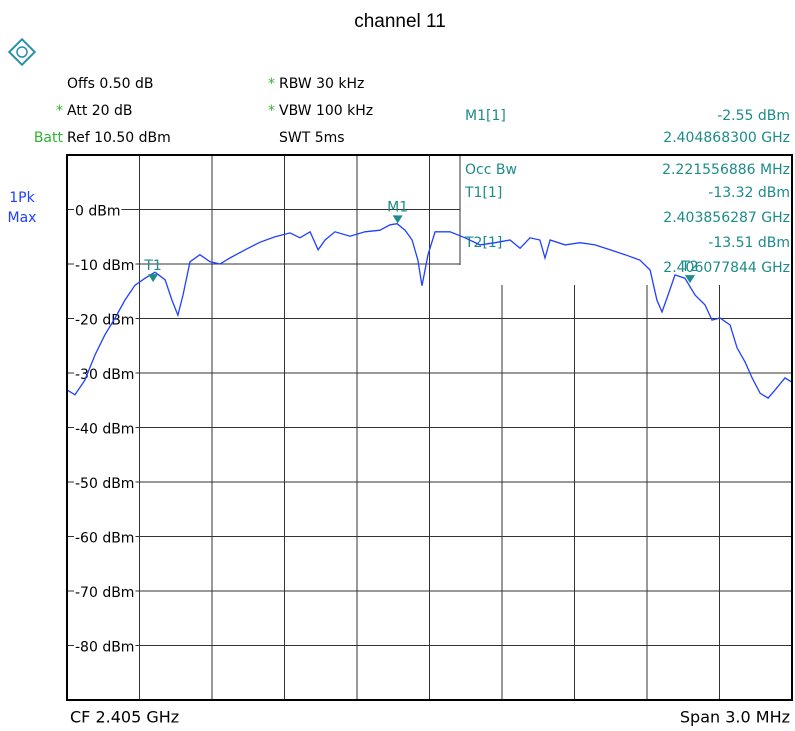  I want to click on setting: Att 20 dB, so click(100, 111).